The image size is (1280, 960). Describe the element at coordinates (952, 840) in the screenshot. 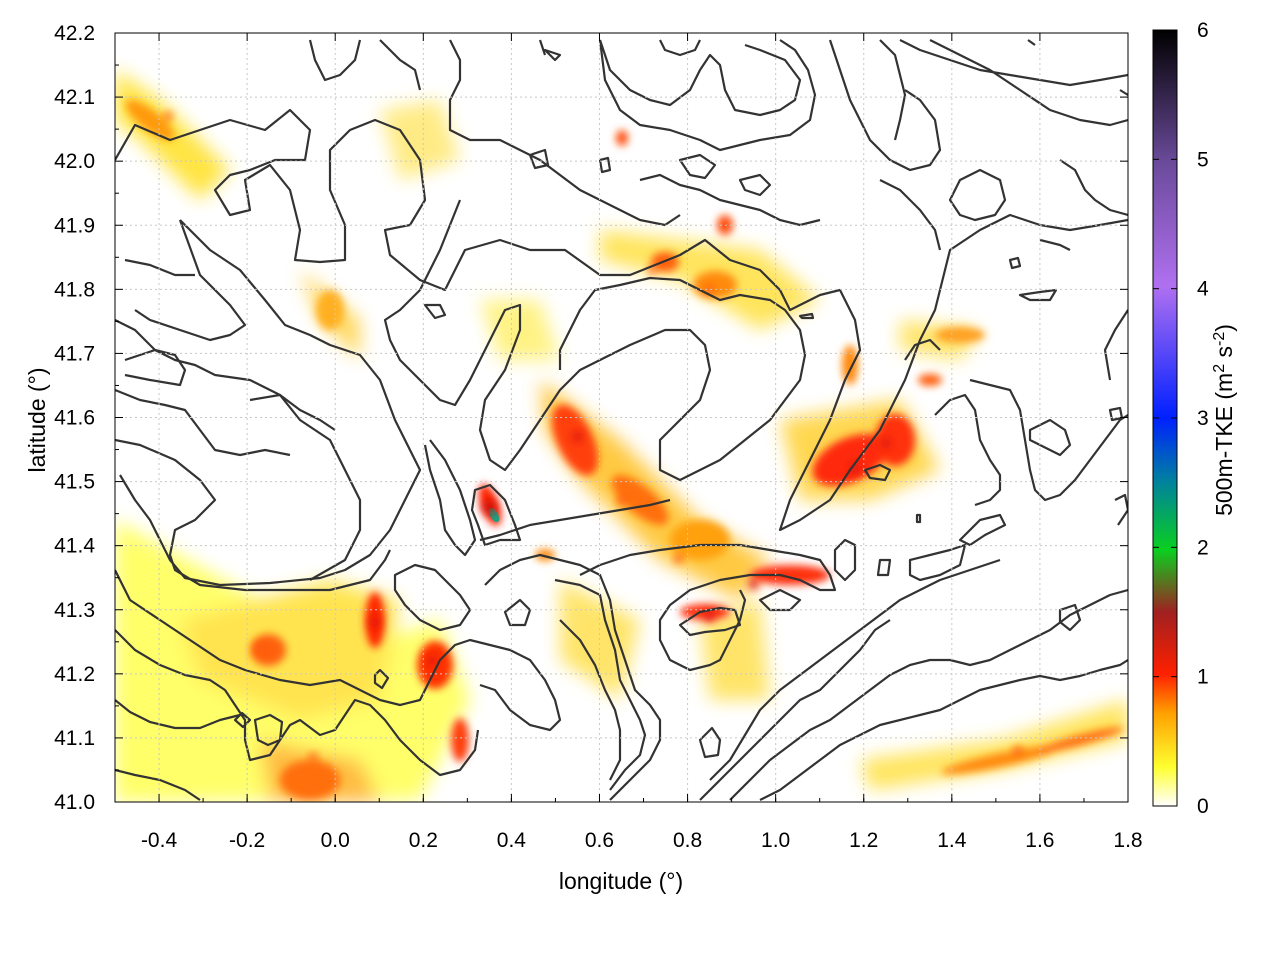

I see `x-tick-label: 1.4` at that location.